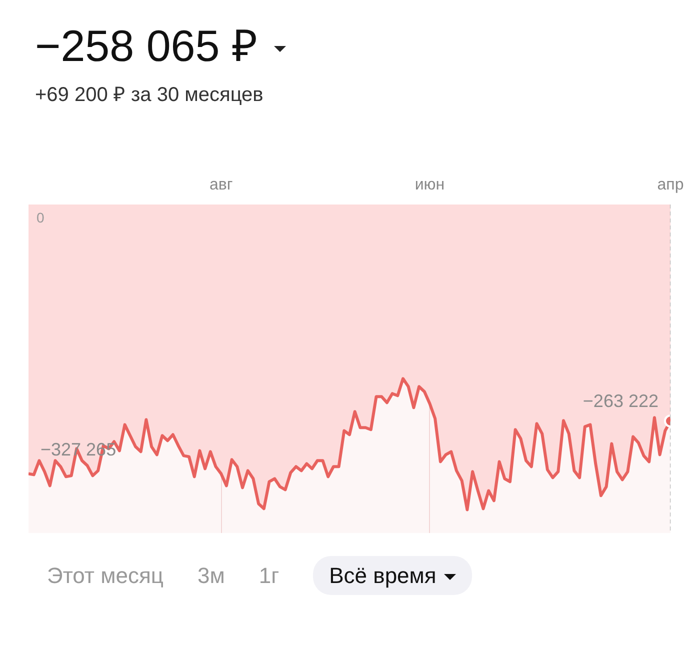 The image size is (700, 666). Describe the element at coordinates (392, 575) in the screenshot. I see `text: Всё время` at that location.